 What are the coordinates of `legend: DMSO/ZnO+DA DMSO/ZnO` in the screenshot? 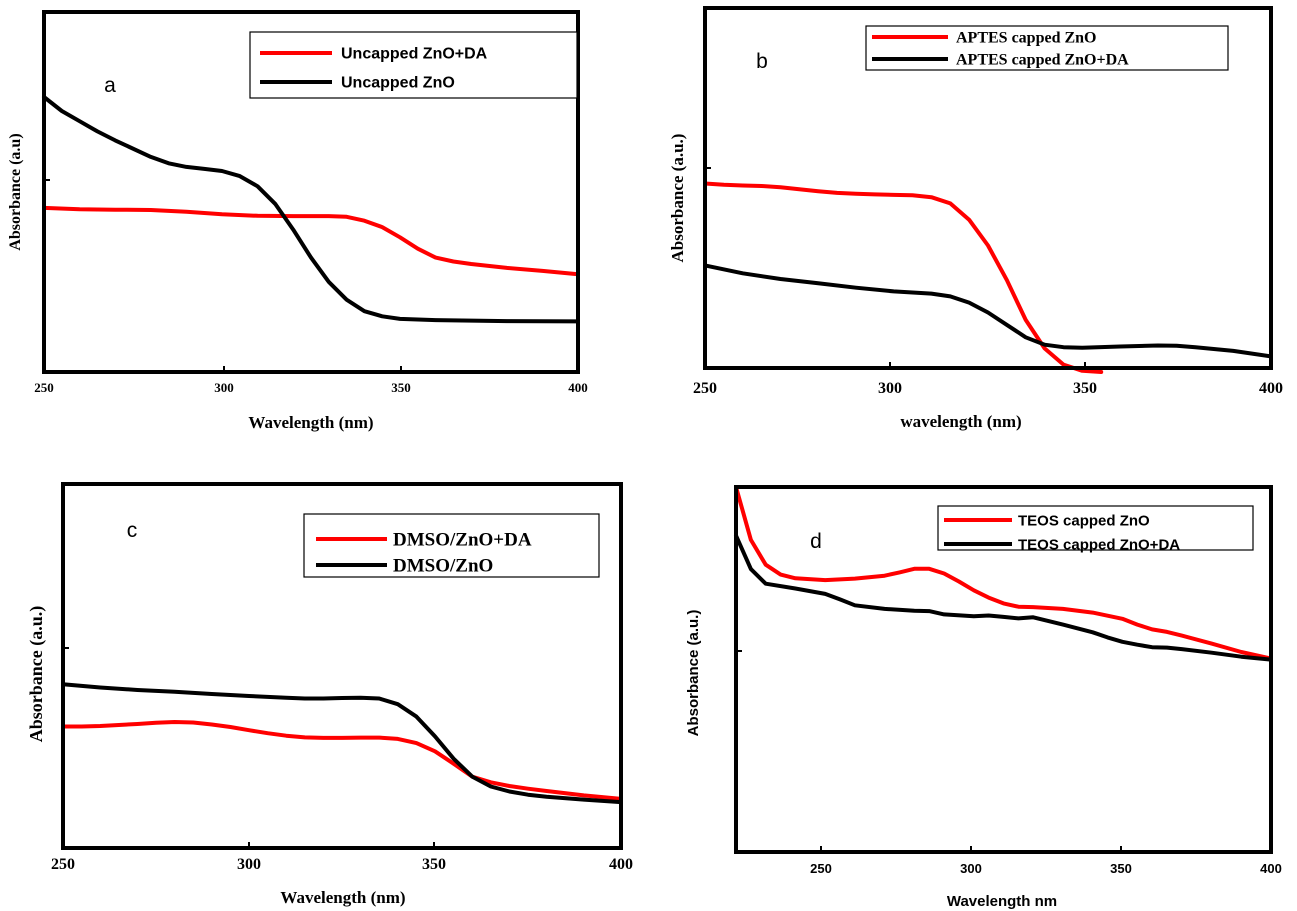 It's located at (451, 545).